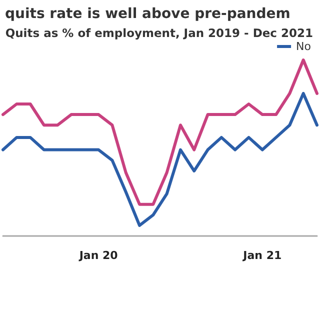  What do you see at coordinates (147, 14) in the screenshot?
I see `chart-title: quits rate is well above pre-pandem` at bounding box center [147, 14].